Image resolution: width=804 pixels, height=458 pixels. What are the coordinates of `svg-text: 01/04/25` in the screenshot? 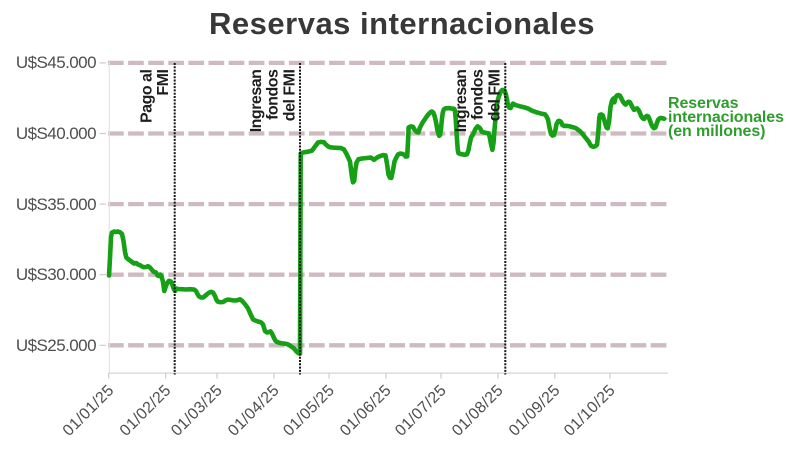 It's located at (254, 411).